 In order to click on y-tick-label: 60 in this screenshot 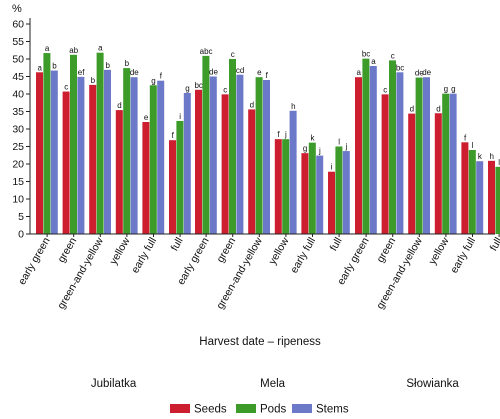, I will do `click(18, 25)`.